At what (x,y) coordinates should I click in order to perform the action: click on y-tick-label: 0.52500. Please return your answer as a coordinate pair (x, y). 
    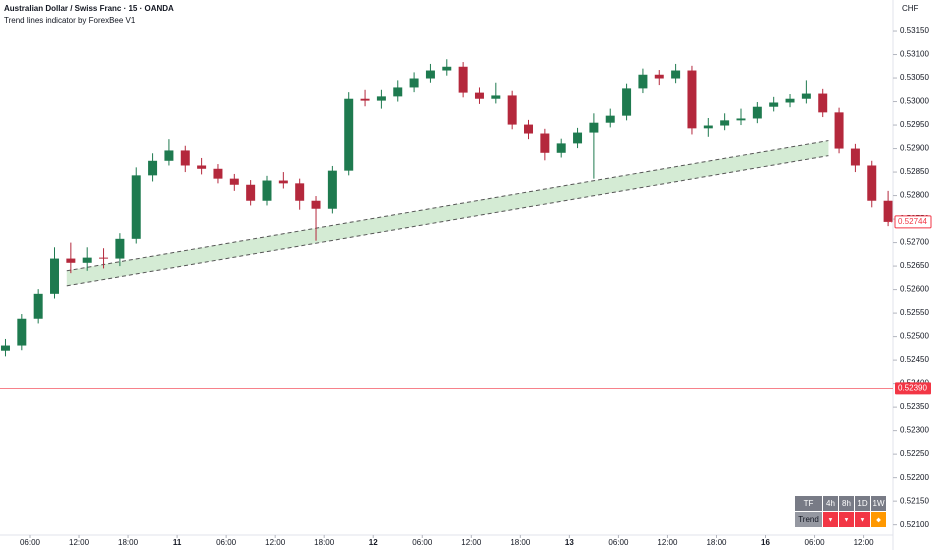
    Looking at the image, I should click on (914, 336).